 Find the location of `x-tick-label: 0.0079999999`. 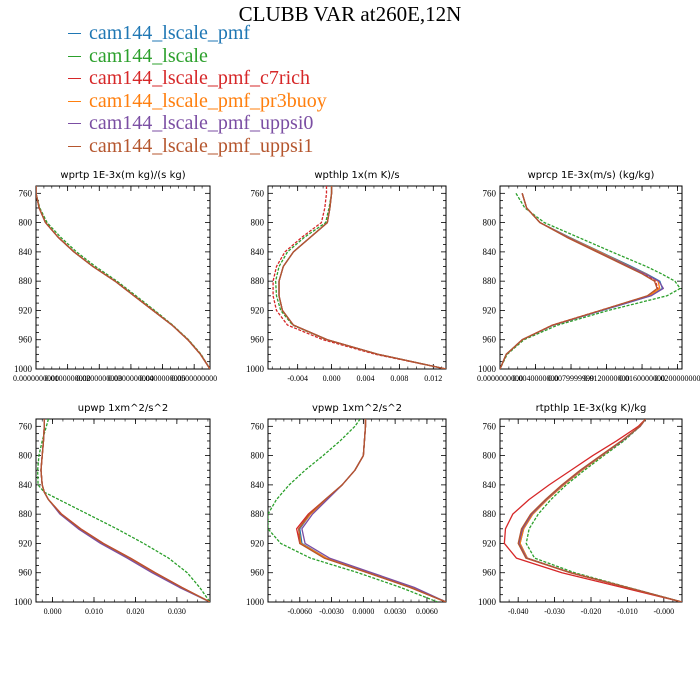

x-tick-label: 0.0079999999 is located at coordinates (571, 378).